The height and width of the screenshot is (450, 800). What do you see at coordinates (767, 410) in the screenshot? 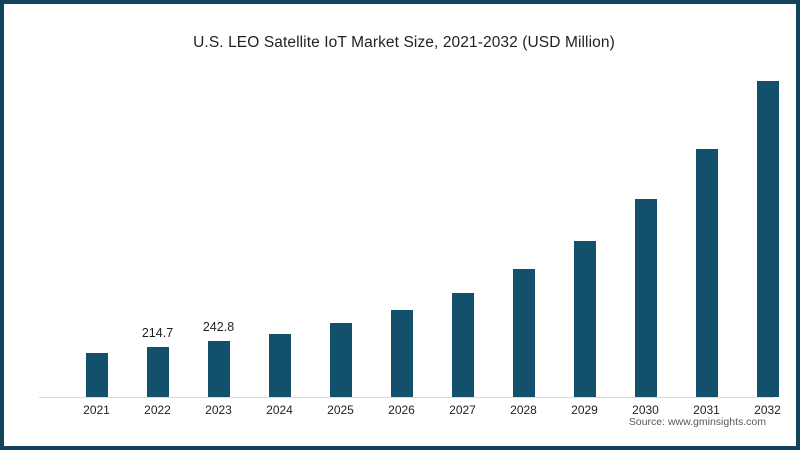
I see `x-axis-tick-label: 2032` at bounding box center [767, 410].